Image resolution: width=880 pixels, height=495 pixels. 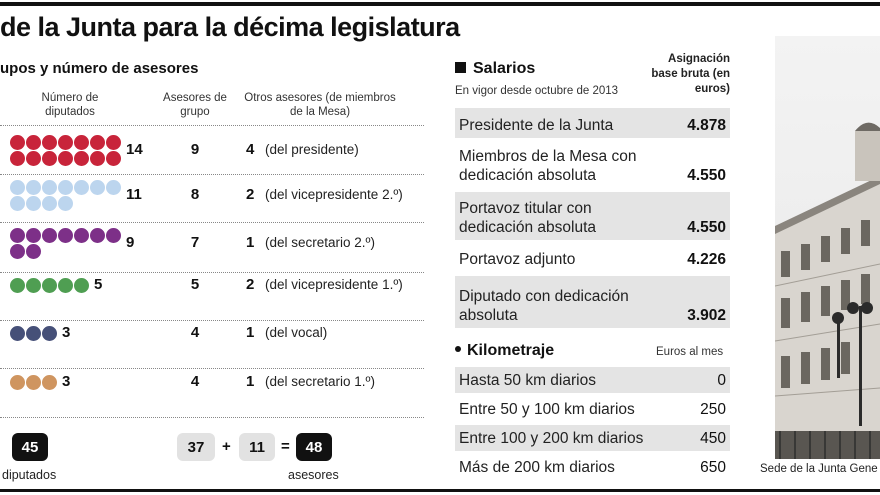 I want to click on photo-caption: Sede de la Junta Gene, so click(x=819, y=469).